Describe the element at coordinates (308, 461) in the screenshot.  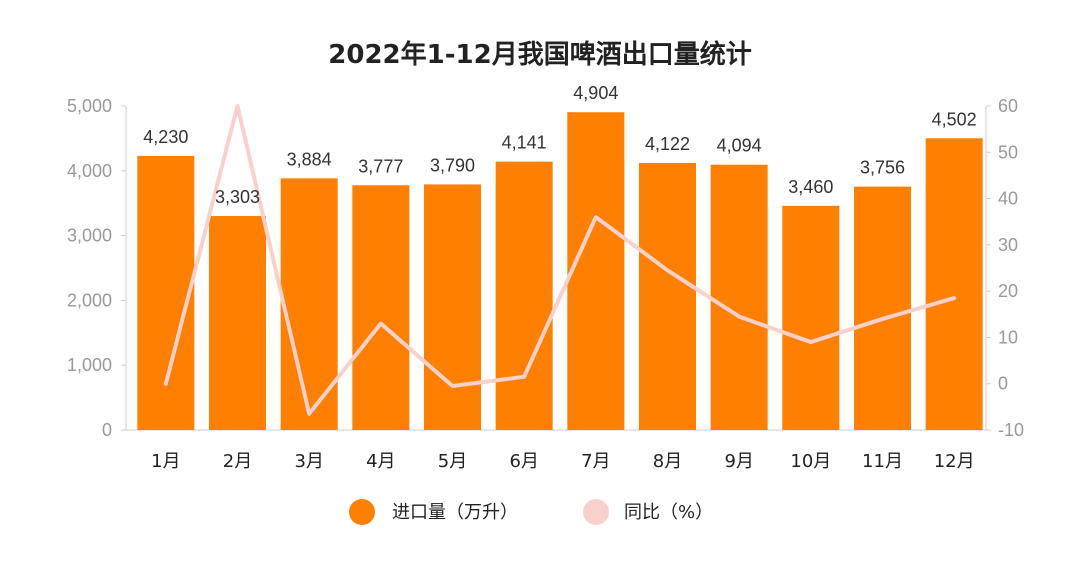
I see `x-tick-label: 3月` at that location.